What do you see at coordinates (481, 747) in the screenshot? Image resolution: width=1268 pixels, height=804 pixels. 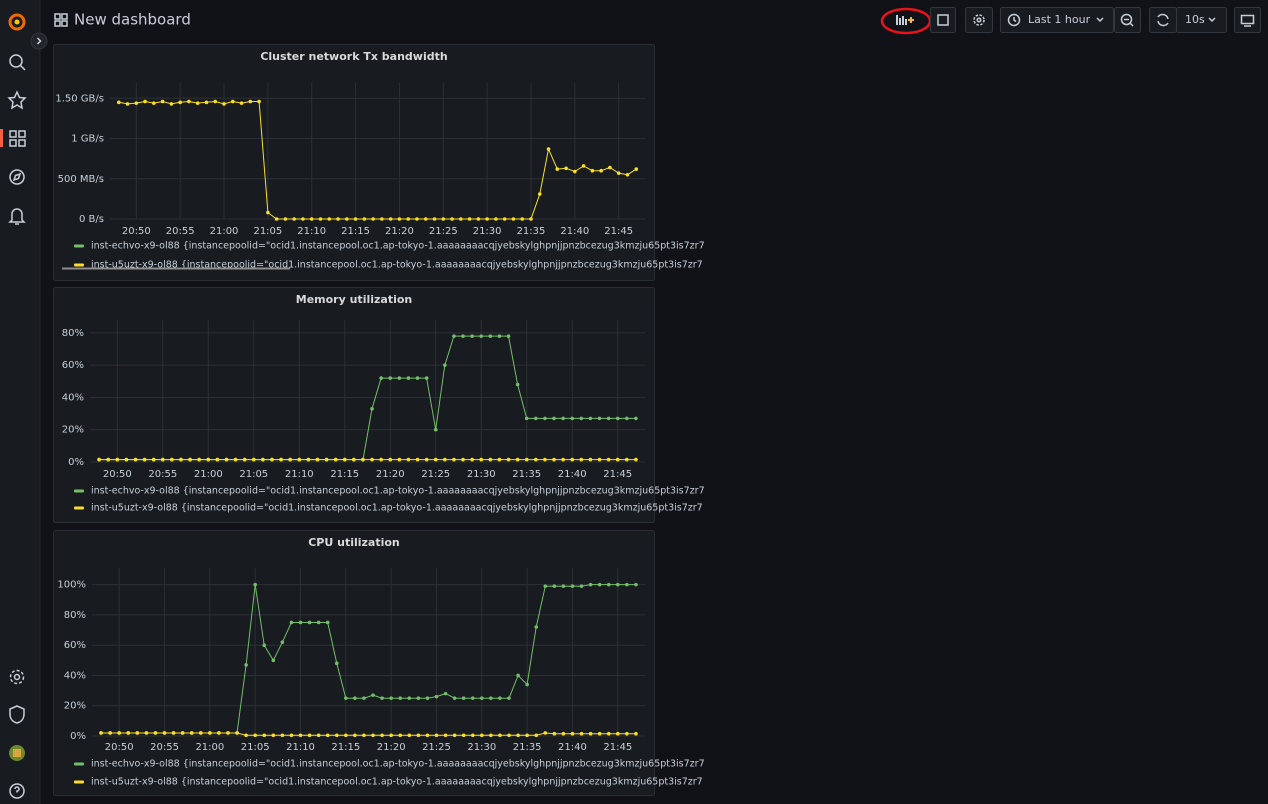 I see `x-tick-label: 21:30` at bounding box center [481, 747].